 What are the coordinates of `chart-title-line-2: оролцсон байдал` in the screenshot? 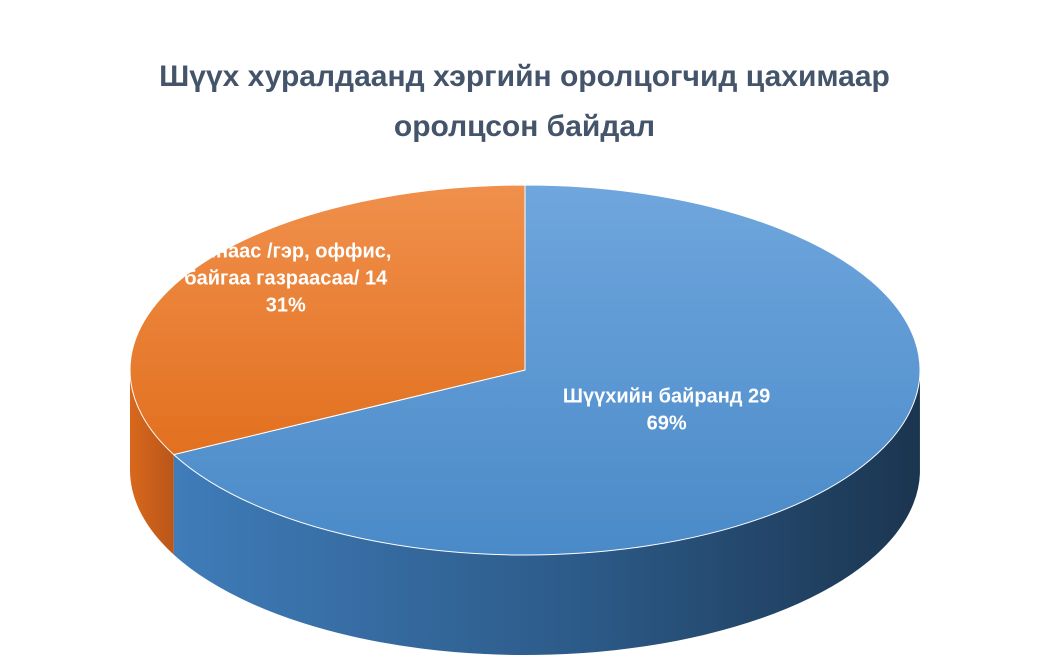 It's located at (524, 126).